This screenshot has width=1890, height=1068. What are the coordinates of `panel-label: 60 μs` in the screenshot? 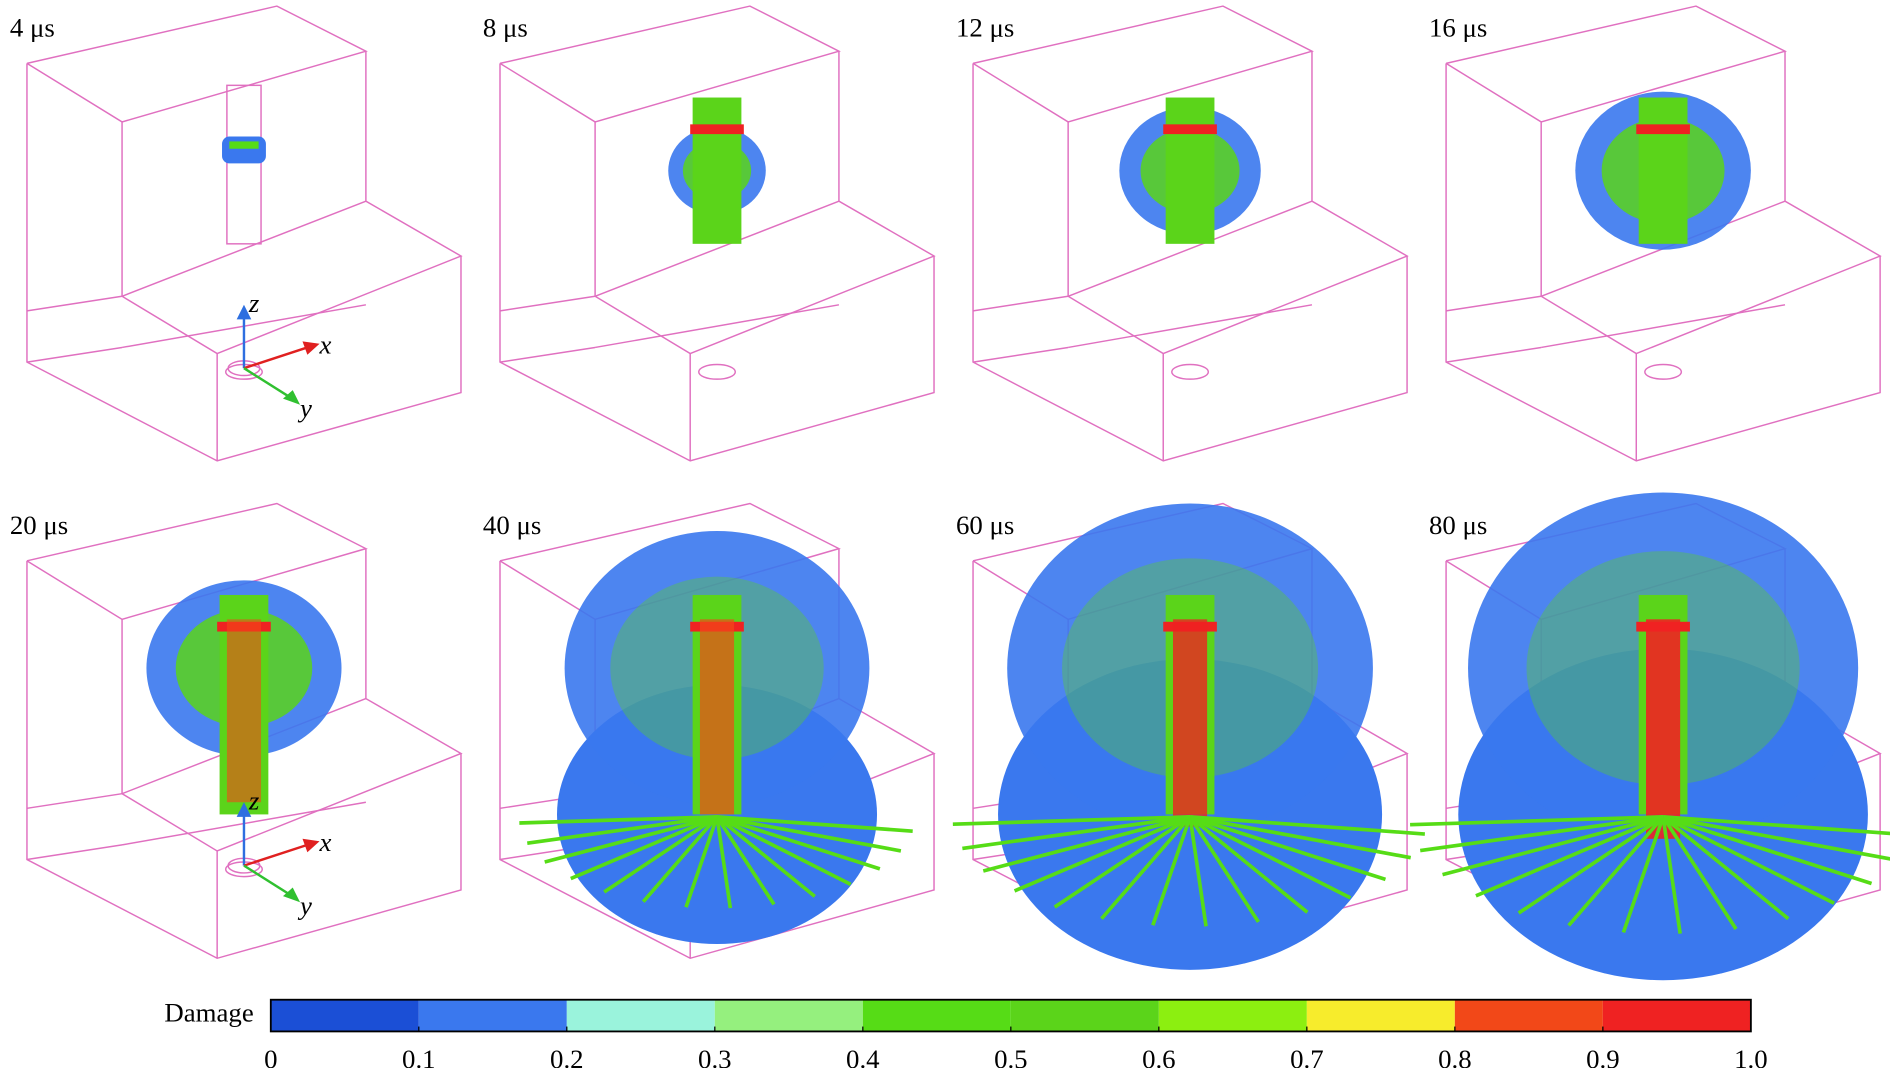 It's located at (985, 525).